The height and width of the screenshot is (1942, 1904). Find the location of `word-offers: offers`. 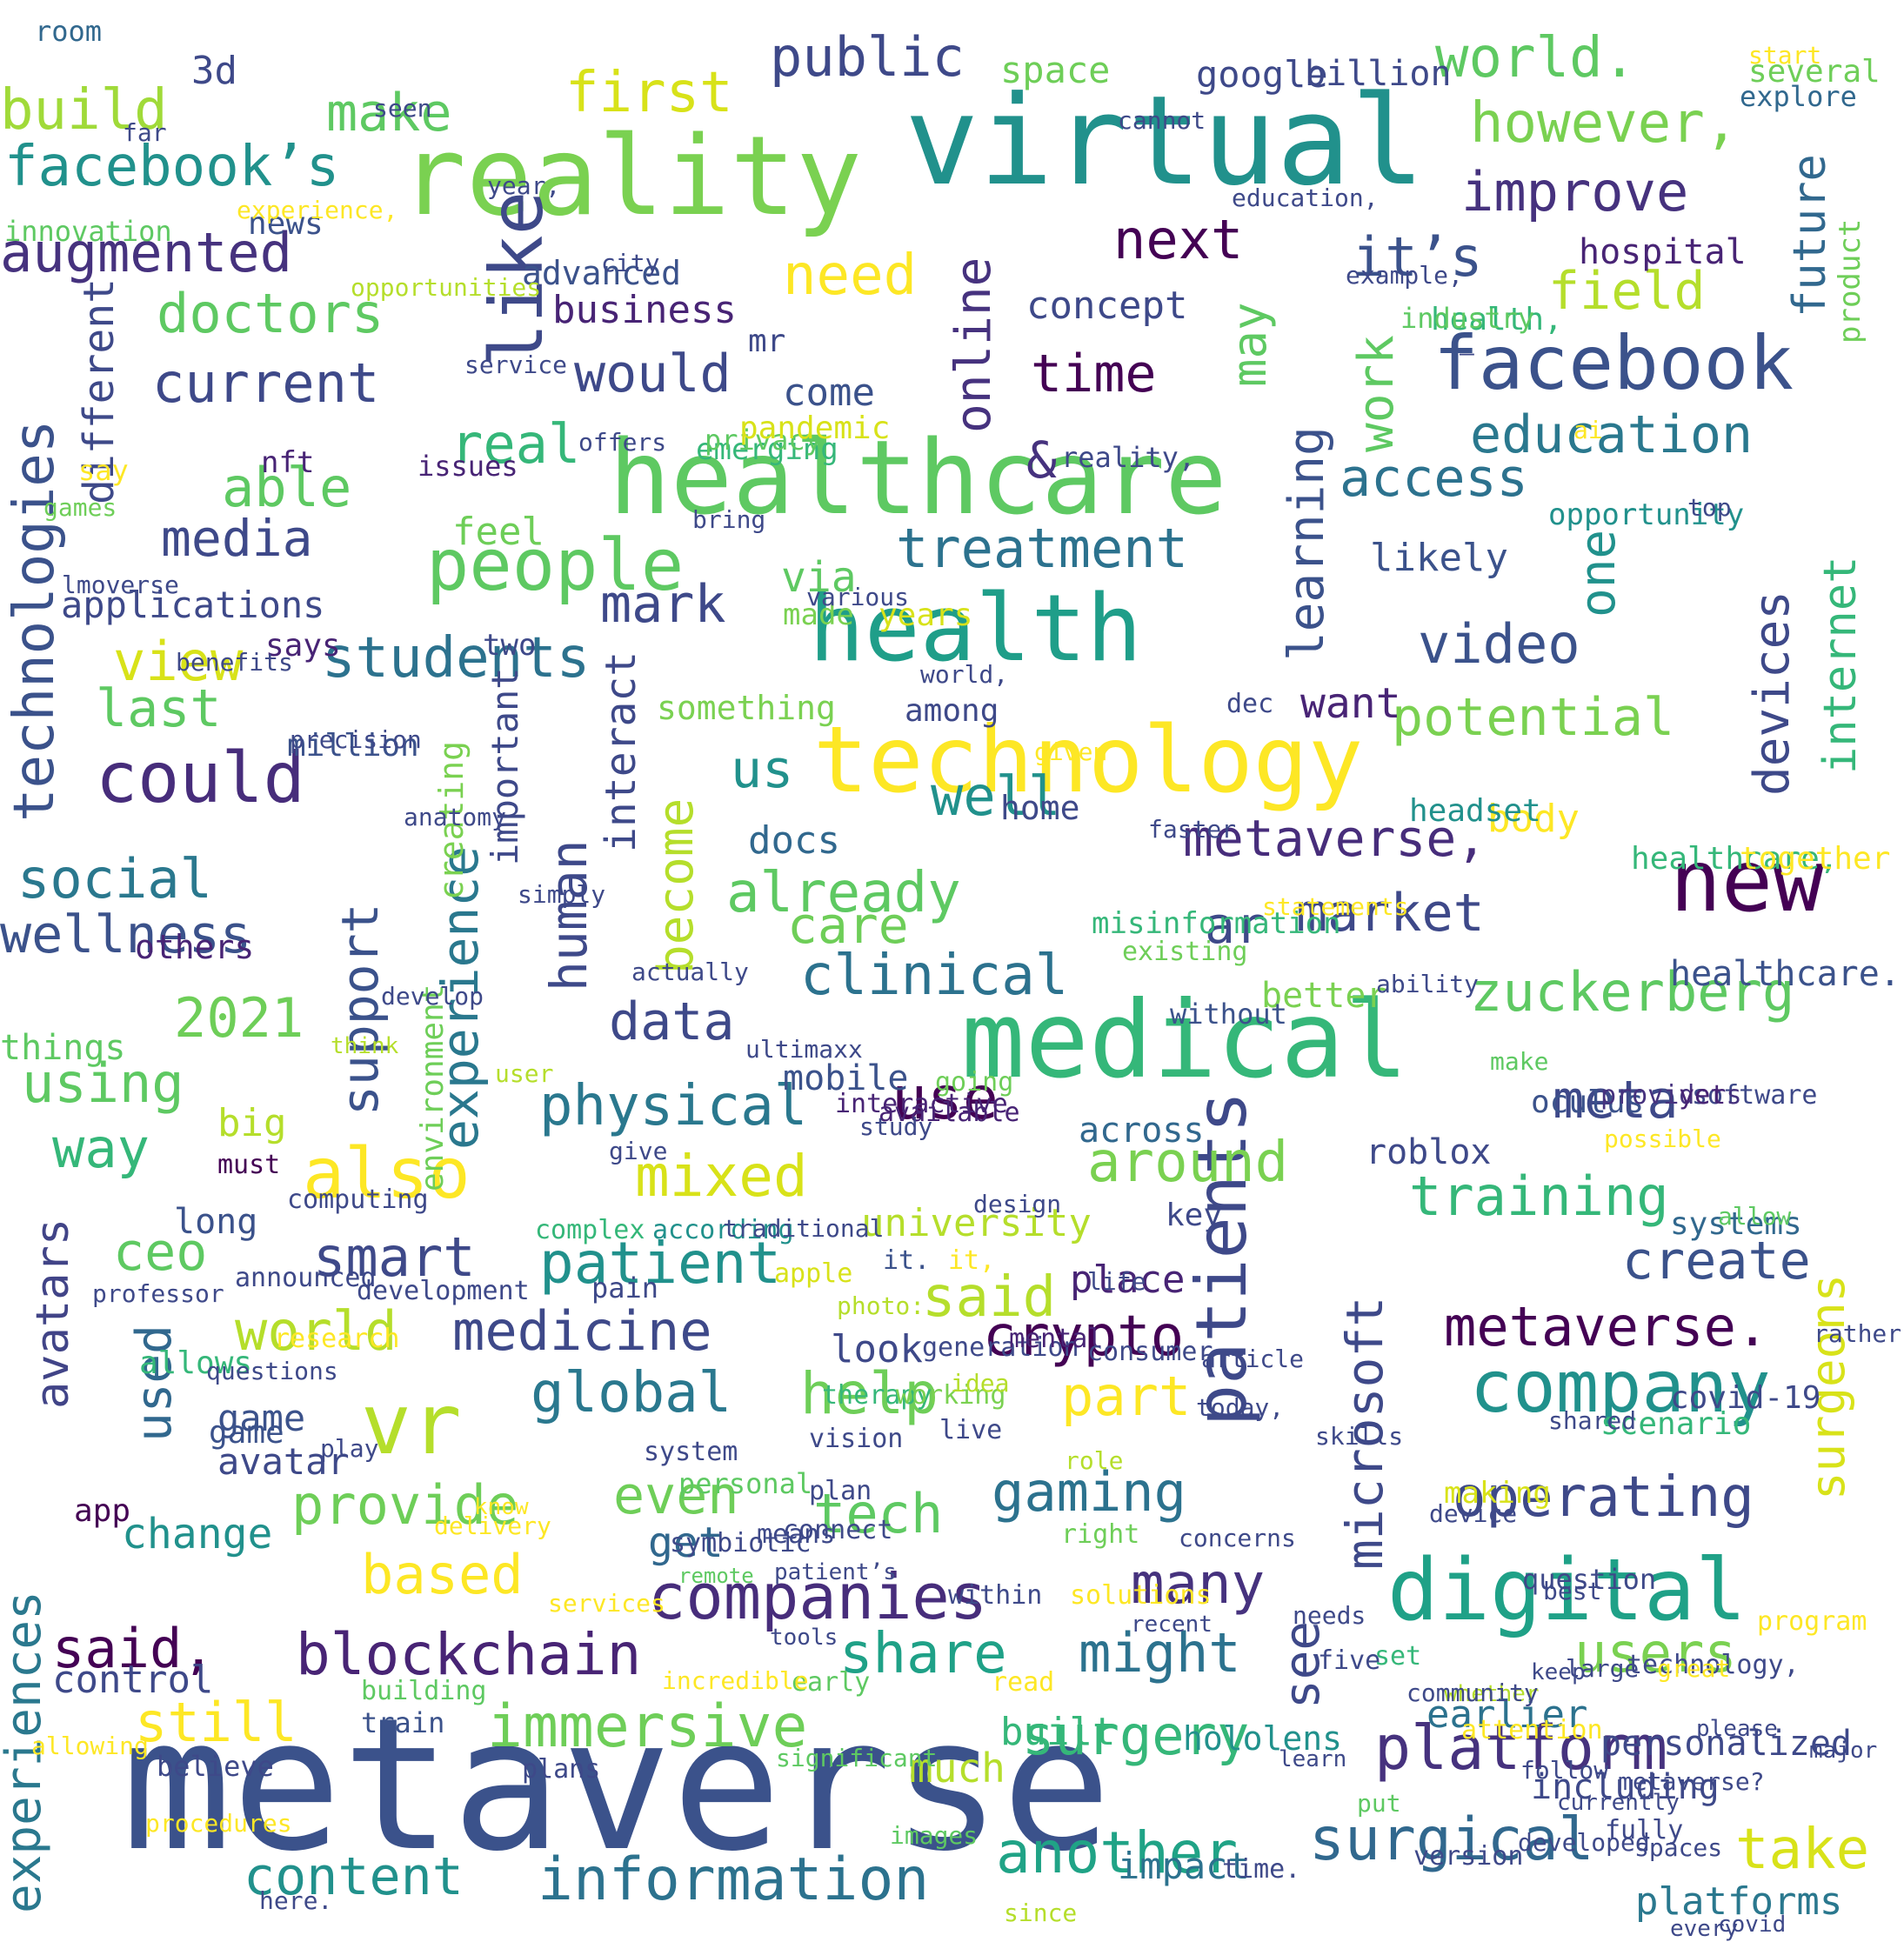

word-offers: offers is located at coordinates (622, 443).